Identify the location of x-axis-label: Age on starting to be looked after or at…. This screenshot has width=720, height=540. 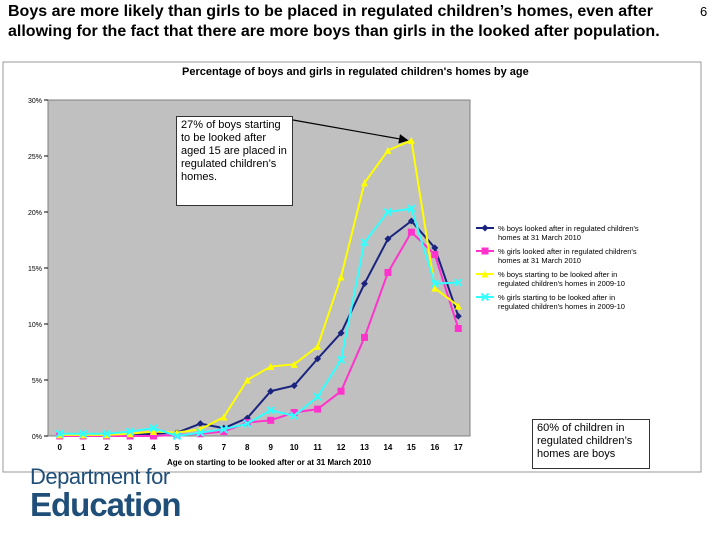
(269, 462).